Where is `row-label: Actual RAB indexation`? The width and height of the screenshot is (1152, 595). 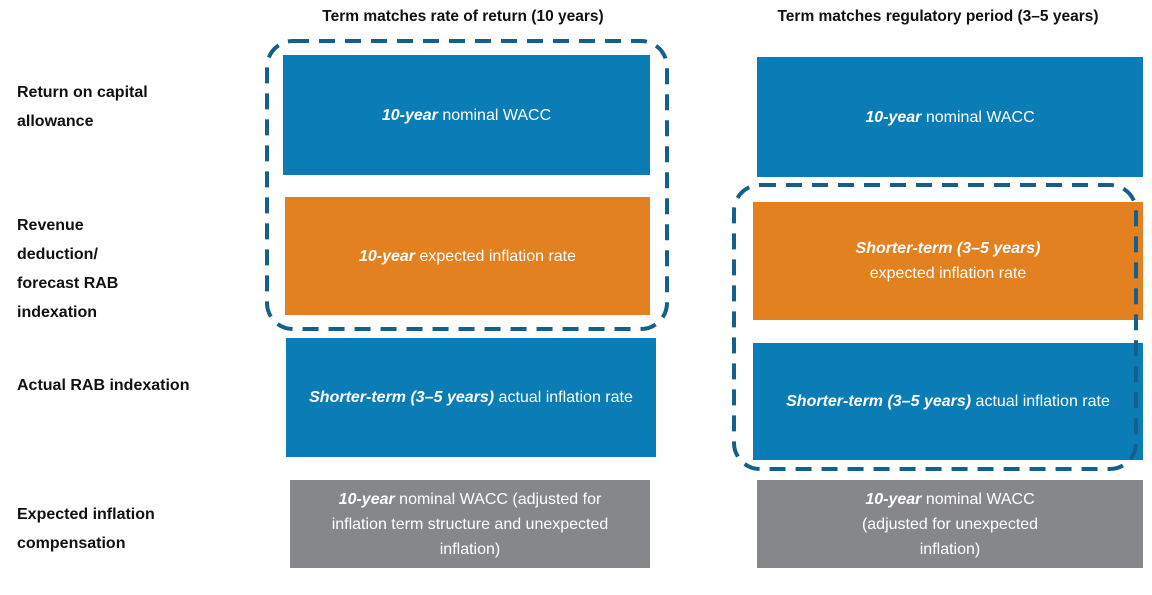
row-label: Actual RAB indexation is located at coordinates (103, 385).